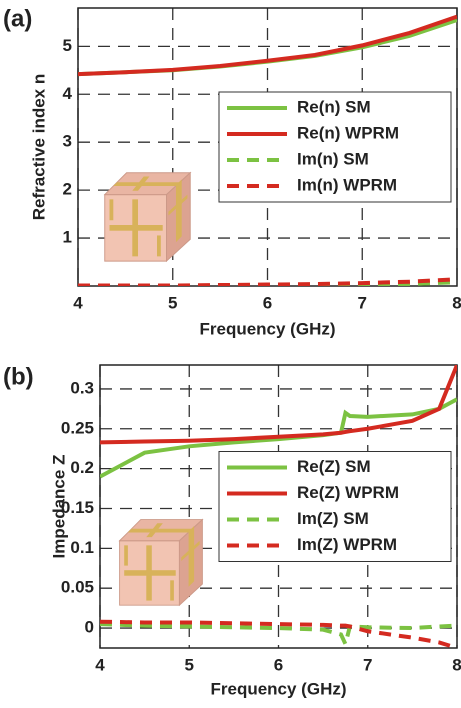 The height and width of the screenshot is (708, 461). What do you see at coordinates (82, 467) in the screenshot?
I see `y-tick-label: 0.2` at bounding box center [82, 467].